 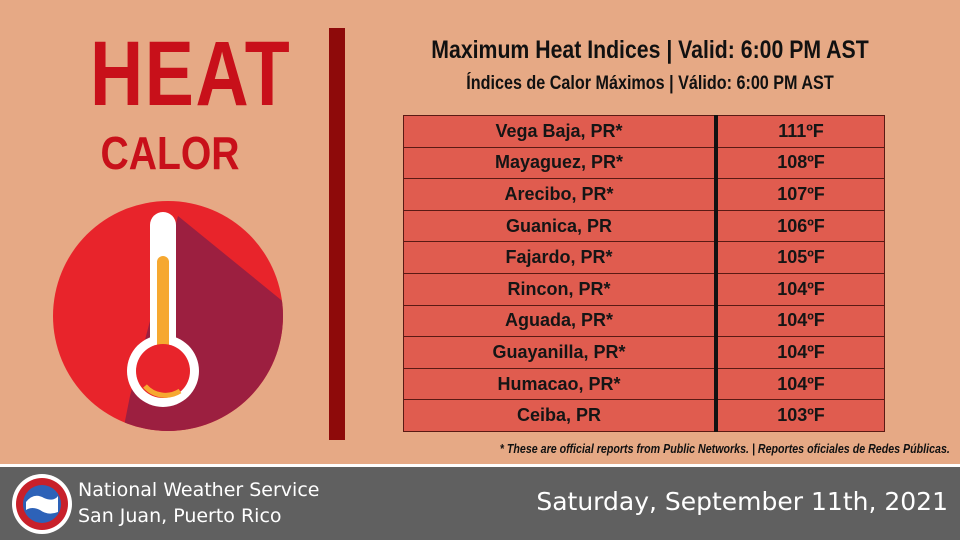 What do you see at coordinates (560, 163) in the screenshot?
I see `location: Mayaguez, PR*` at bounding box center [560, 163].